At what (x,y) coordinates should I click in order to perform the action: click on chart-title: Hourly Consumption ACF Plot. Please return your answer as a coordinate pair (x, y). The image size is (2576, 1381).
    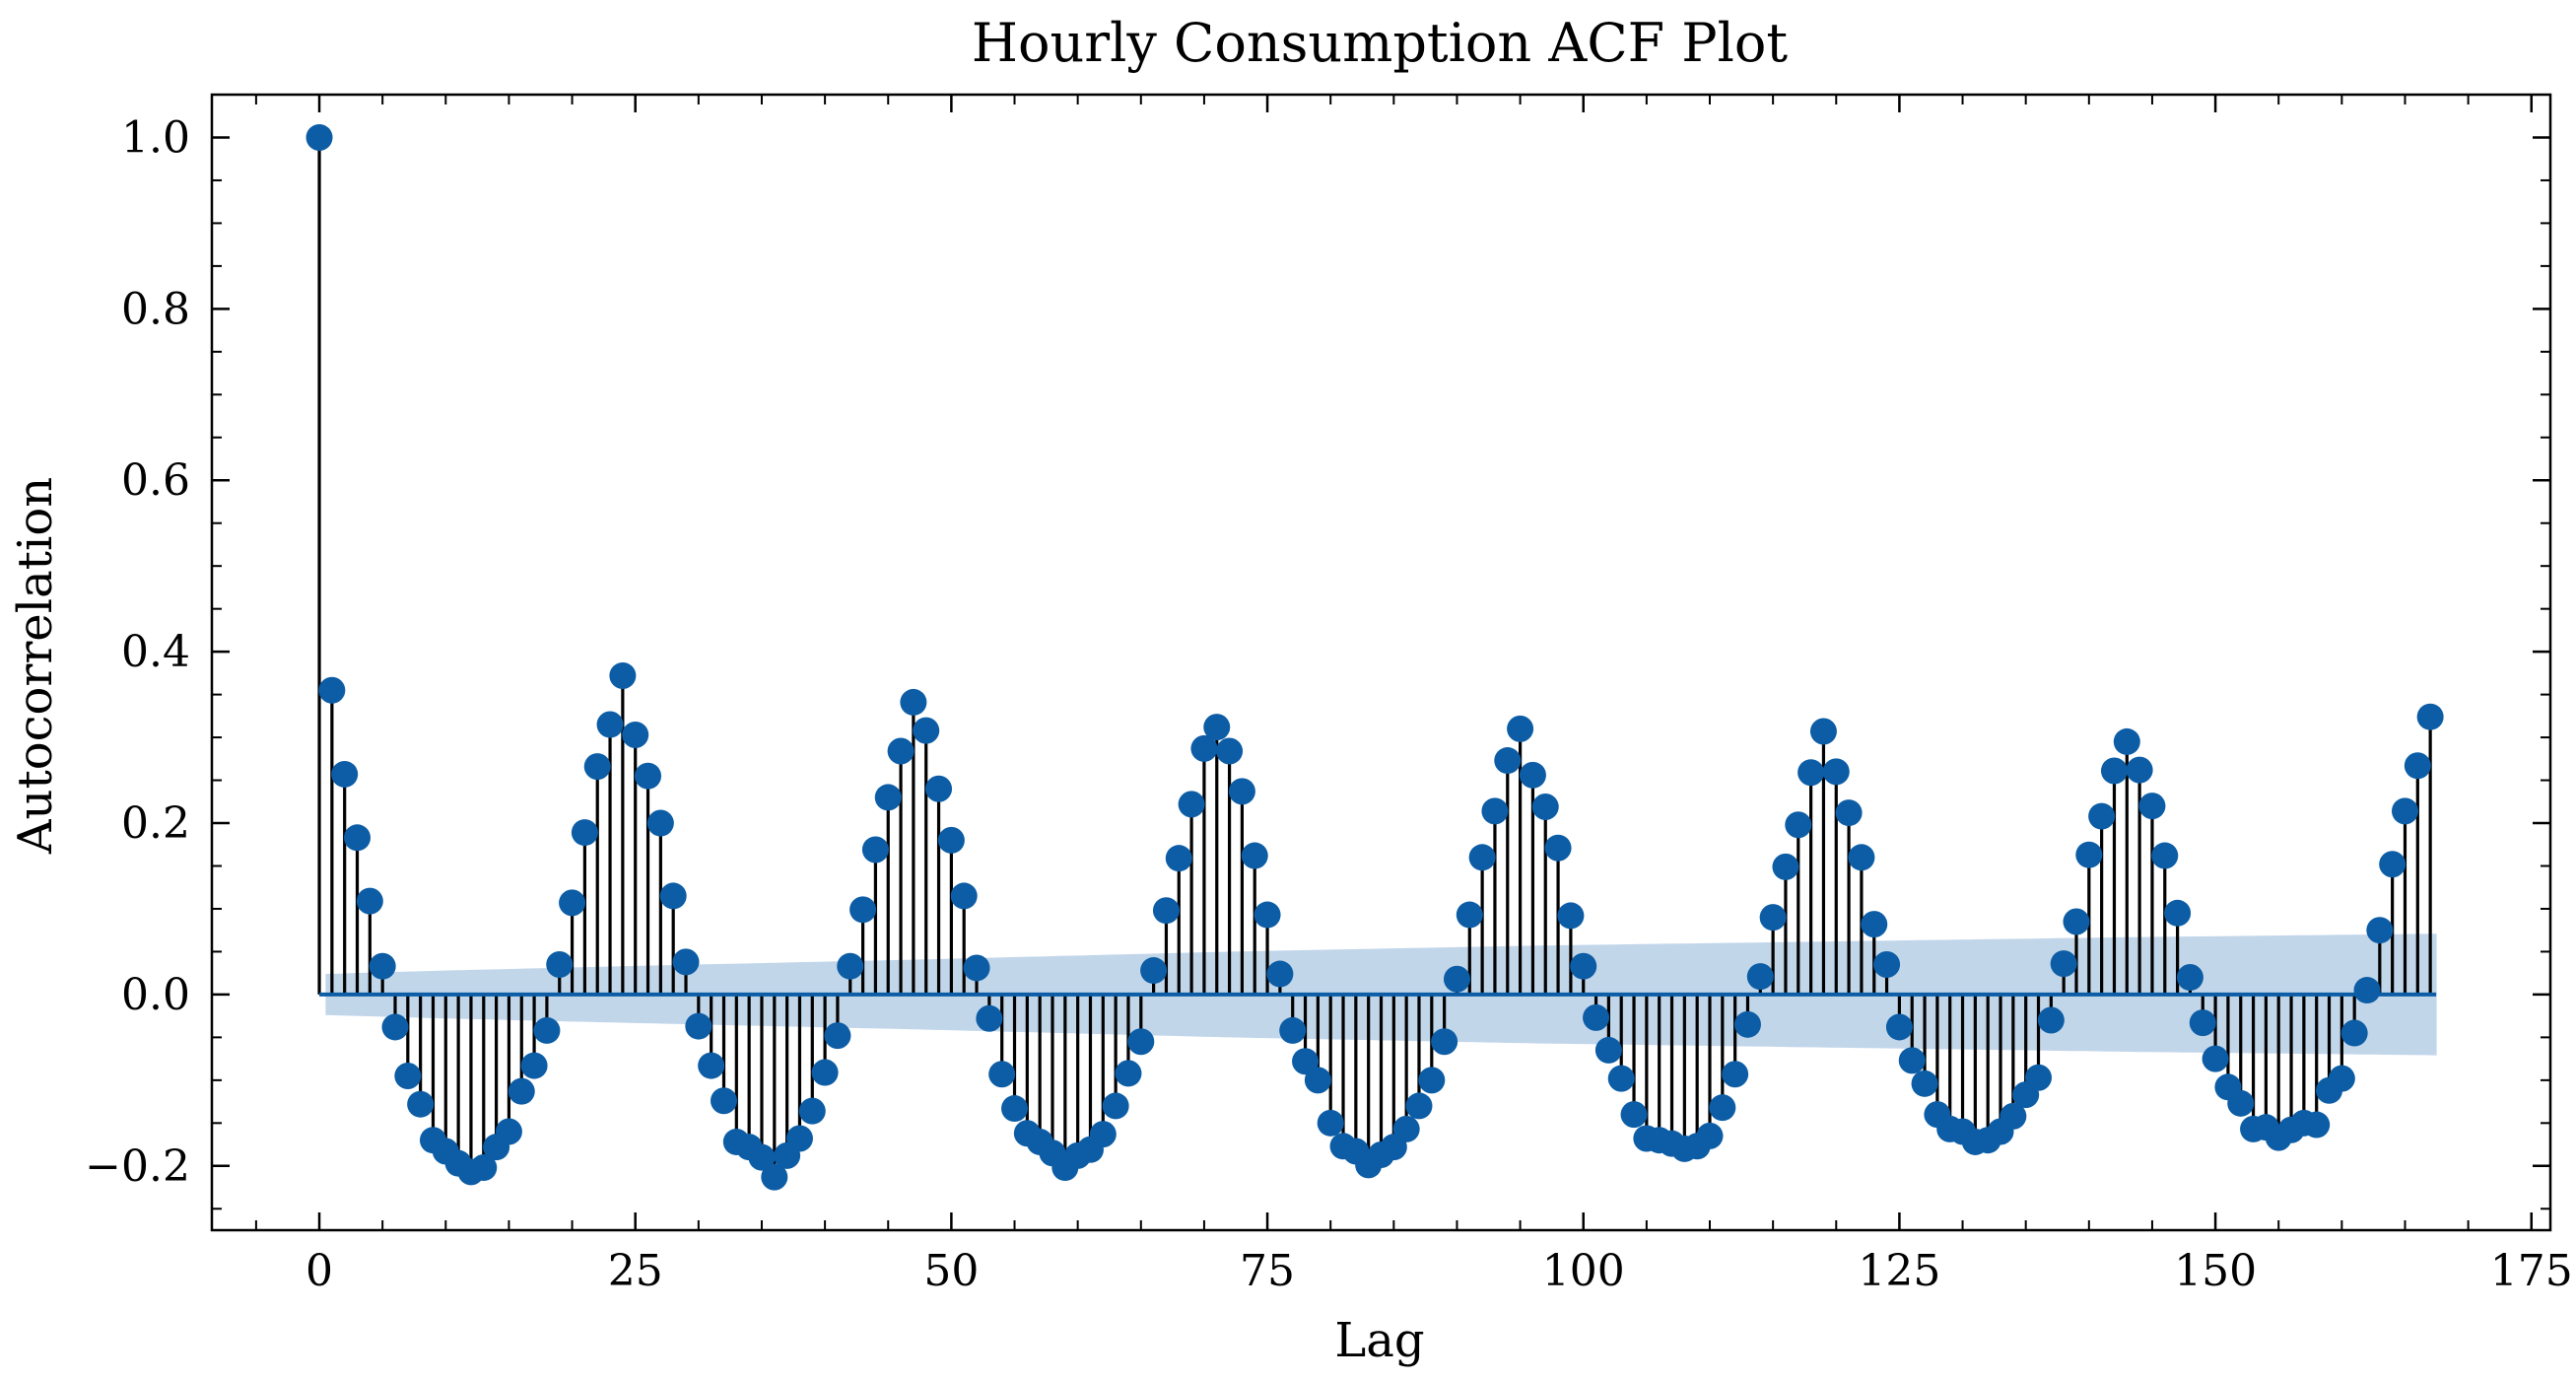
    Looking at the image, I should click on (1380, 43).